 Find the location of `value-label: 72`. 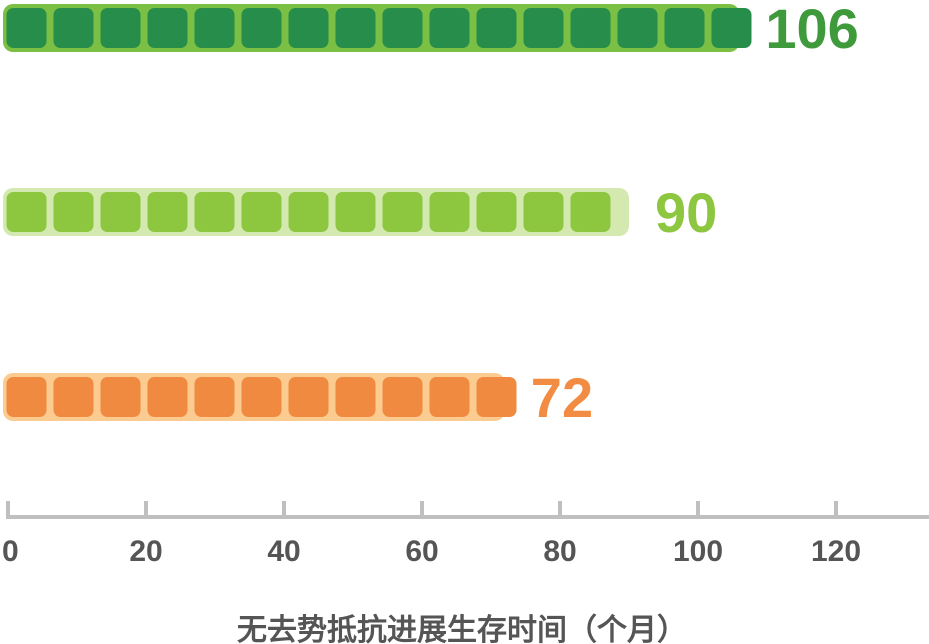

value-label: 72 is located at coordinates (562, 397).